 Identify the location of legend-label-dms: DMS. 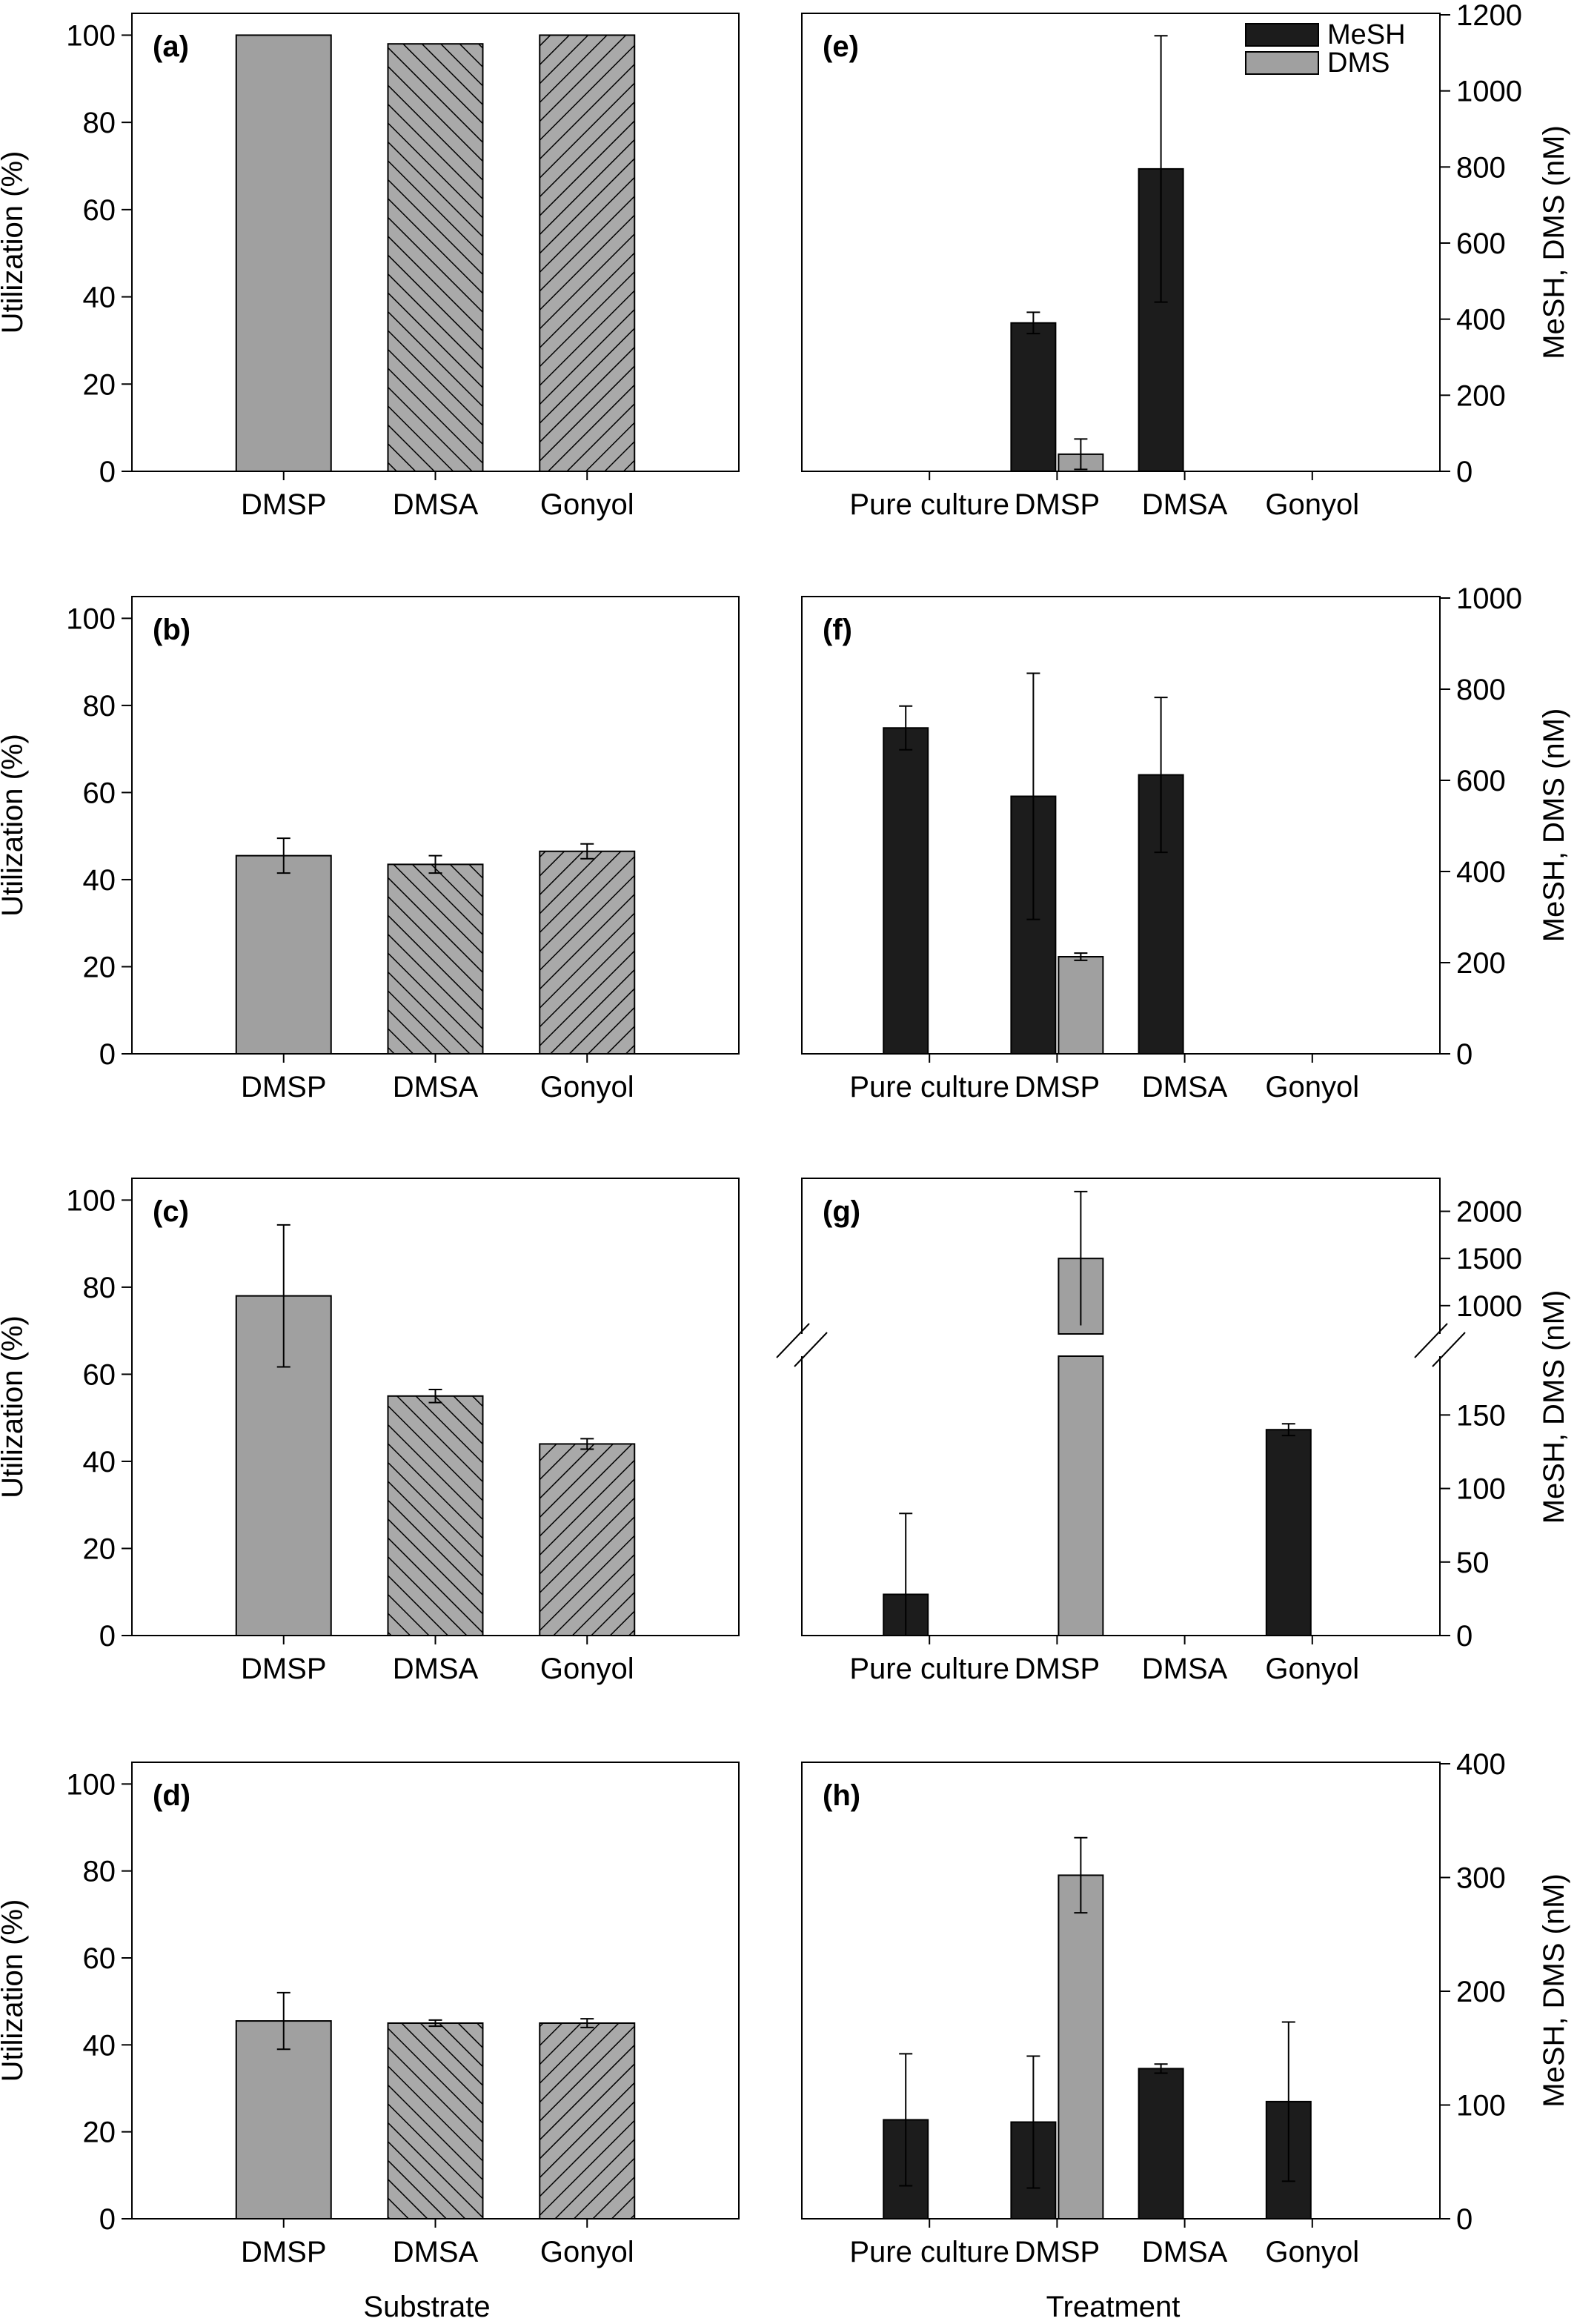
(1358, 63).